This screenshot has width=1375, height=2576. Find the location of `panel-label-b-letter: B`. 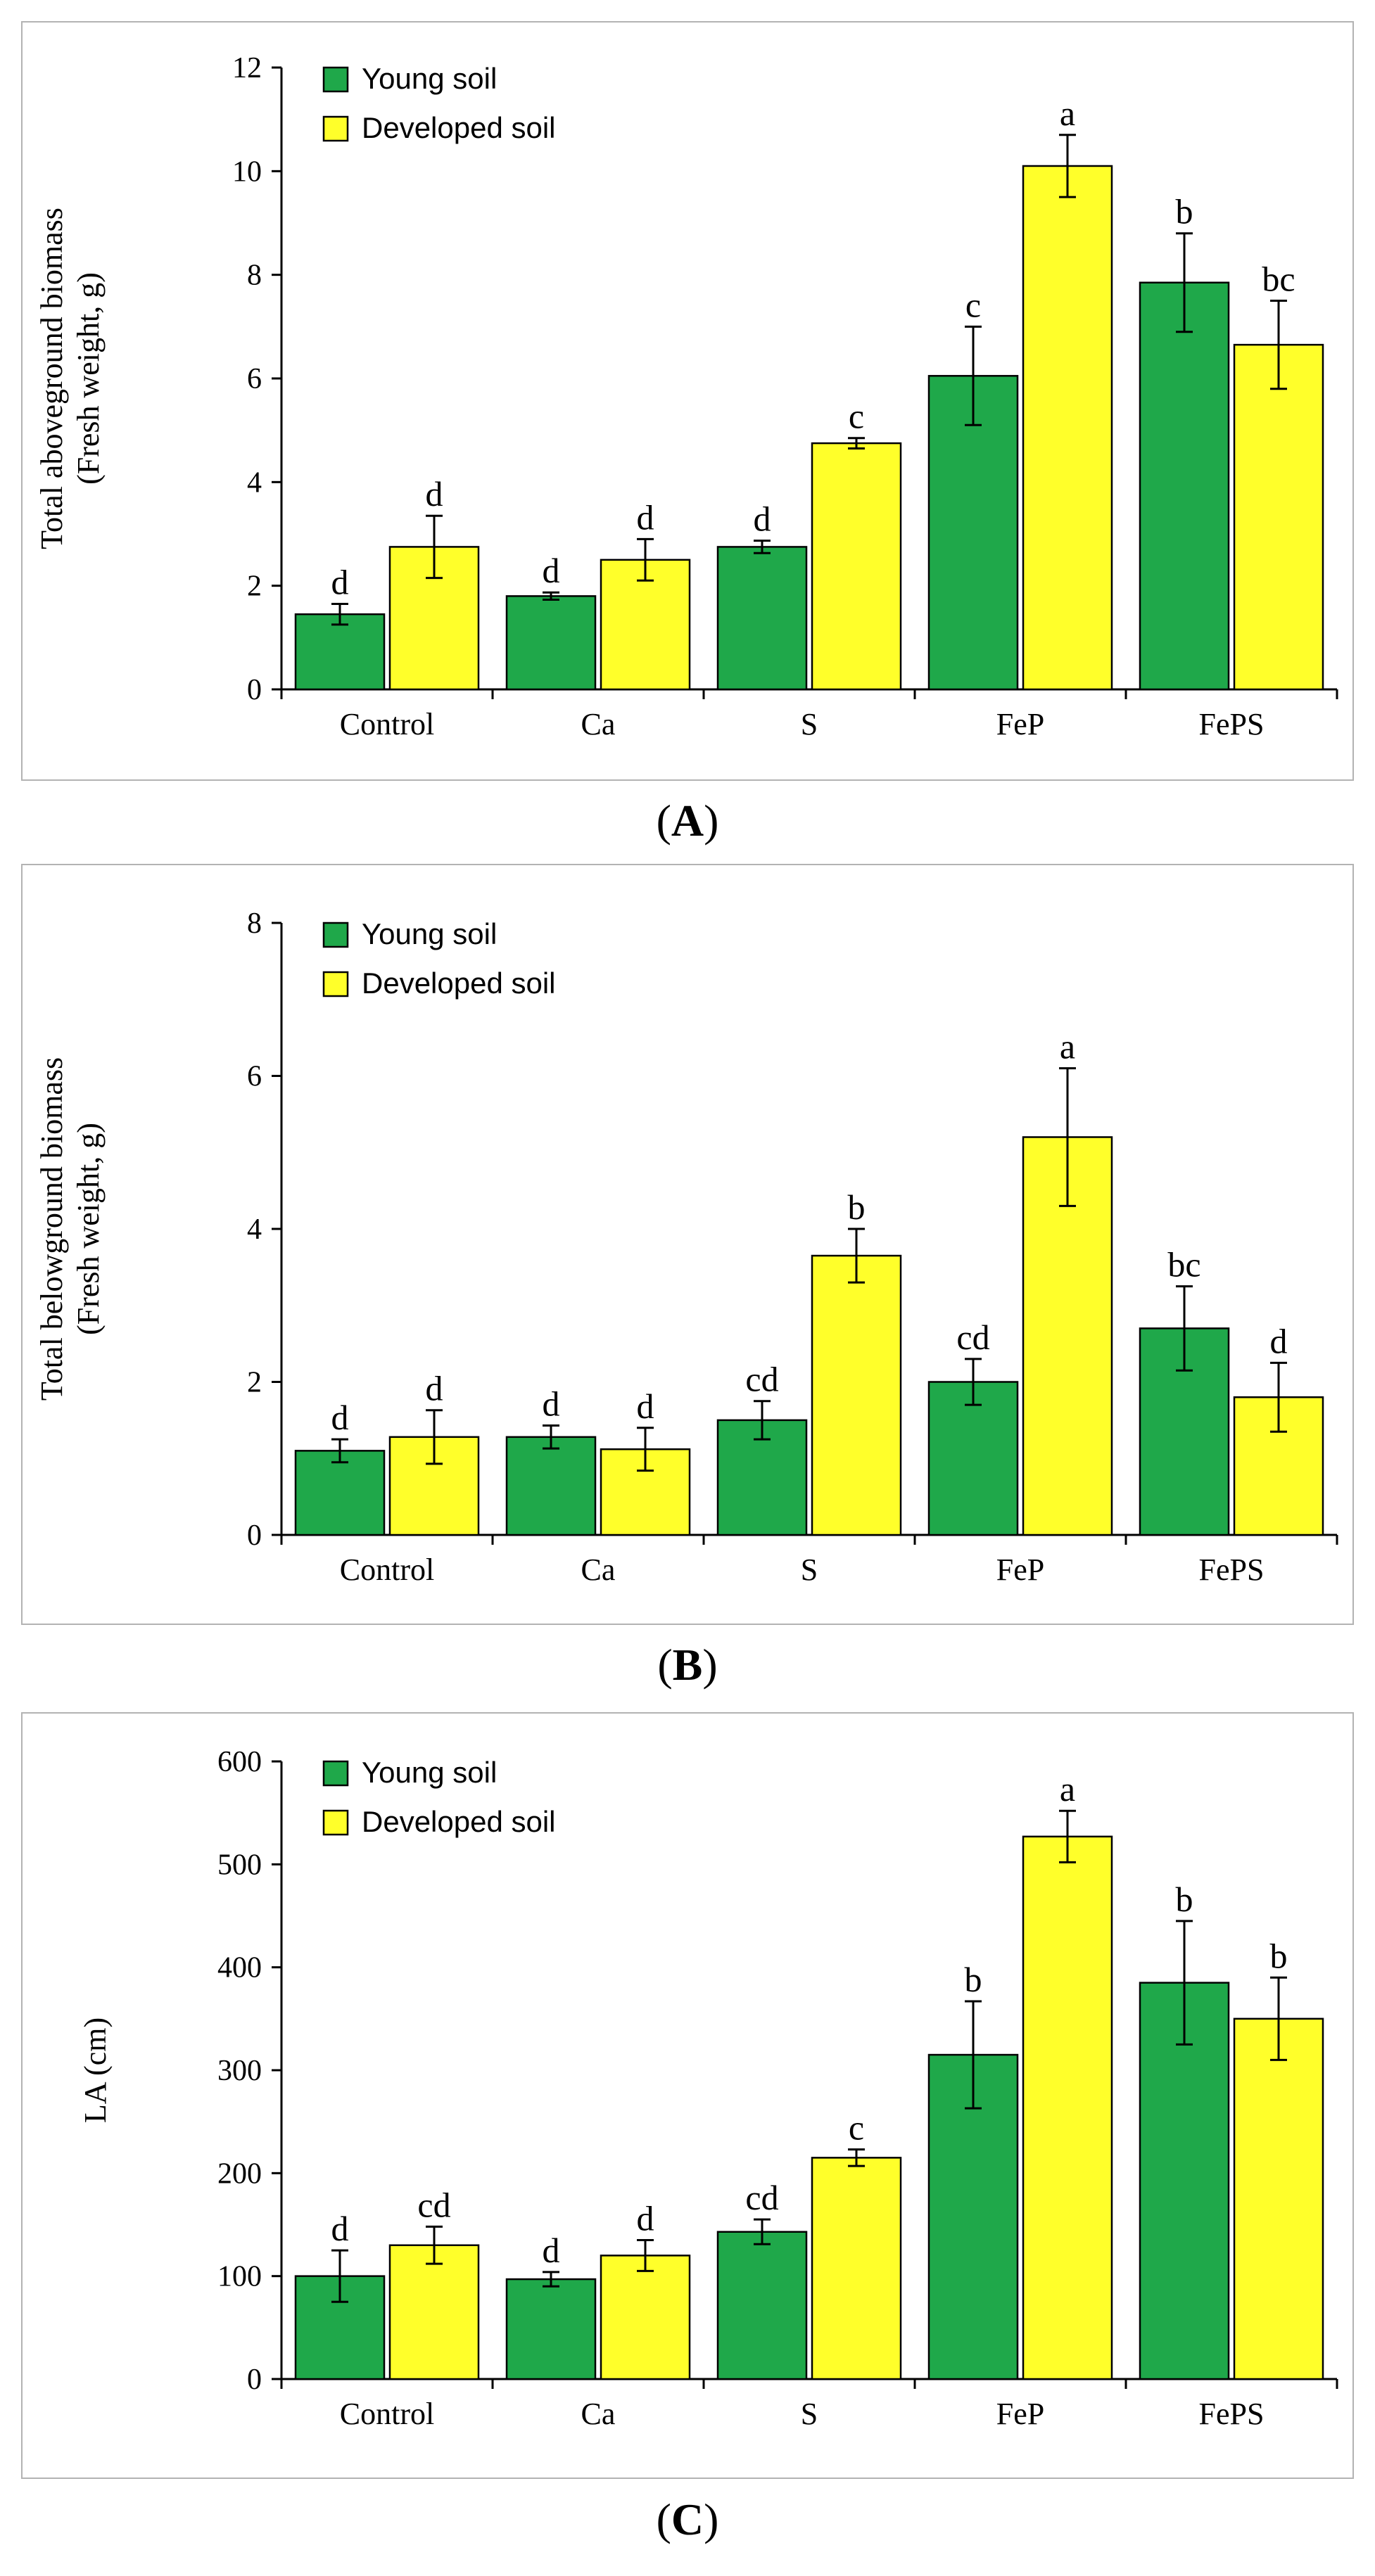

panel-label-b-letter: B is located at coordinates (688, 1665).